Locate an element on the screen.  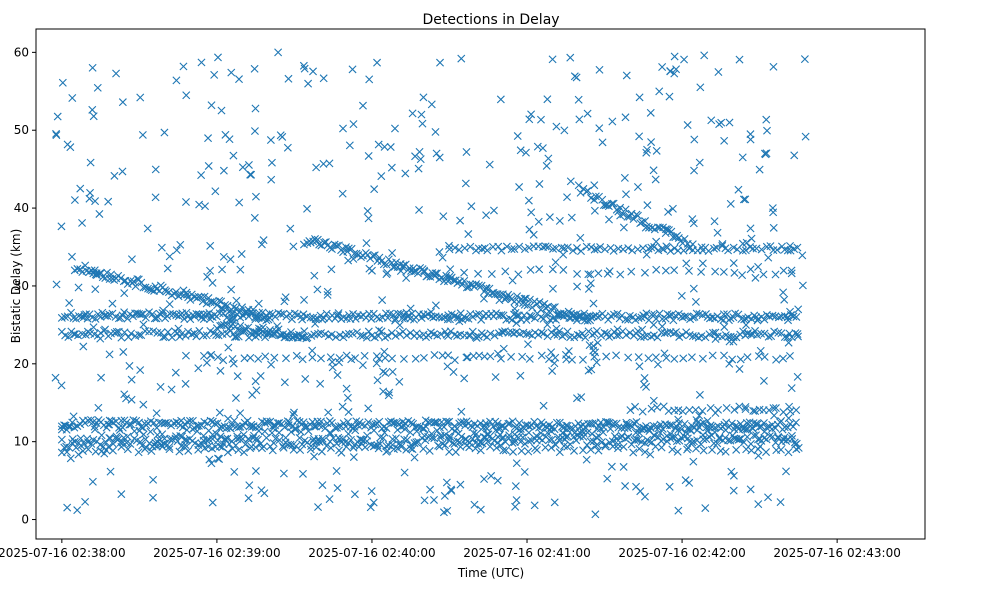
y-tick-label: 10 is located at coordinates (21, 442).